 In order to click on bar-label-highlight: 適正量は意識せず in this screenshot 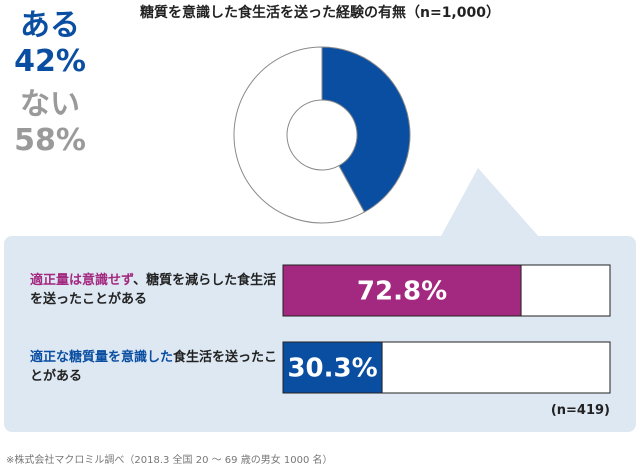, I will do `click(82, 280)`.